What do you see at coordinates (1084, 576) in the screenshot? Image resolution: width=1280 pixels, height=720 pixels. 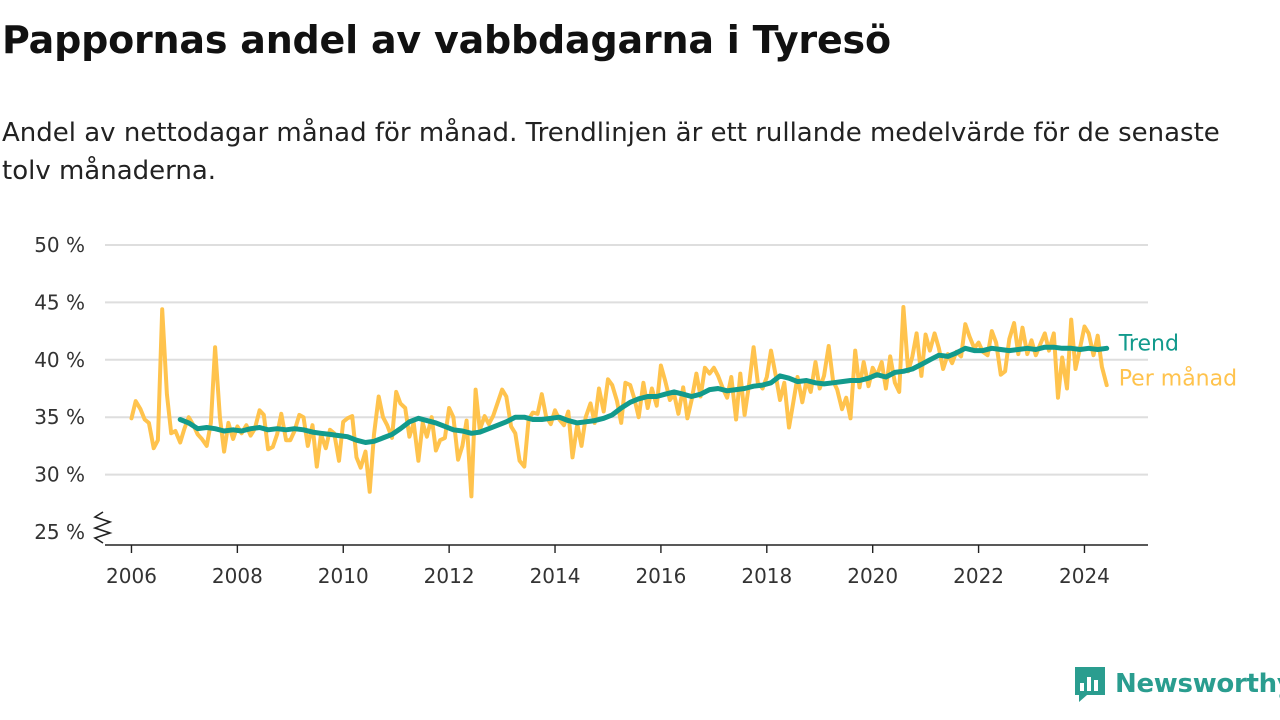 I see `x-tick-label: 2024` at bounding box center [1084, 576].